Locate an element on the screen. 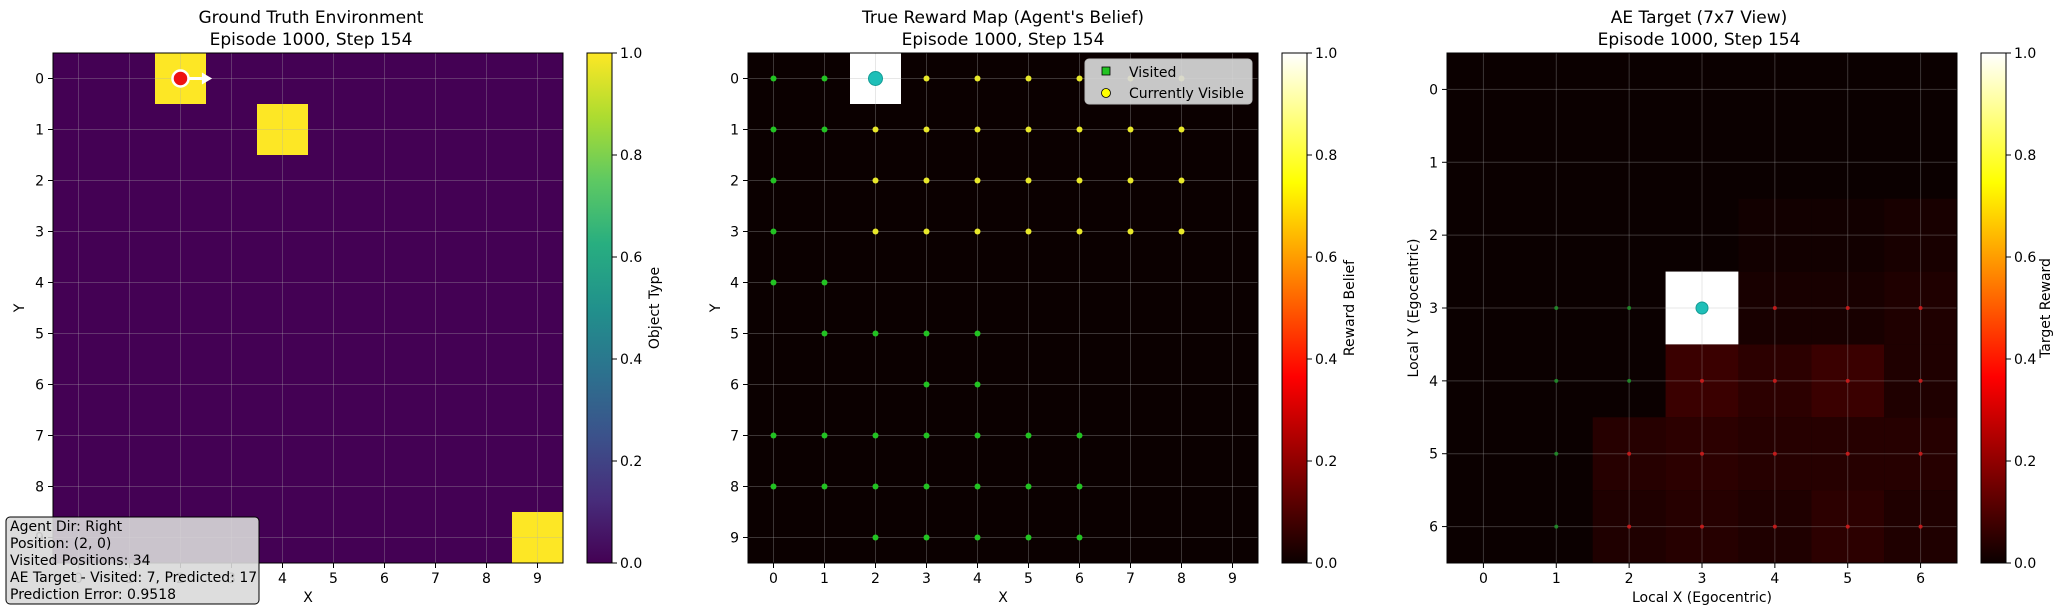 This screenshot has height=614, width=2061. y-tick-label: 3 is located at coordinates (734, 233).